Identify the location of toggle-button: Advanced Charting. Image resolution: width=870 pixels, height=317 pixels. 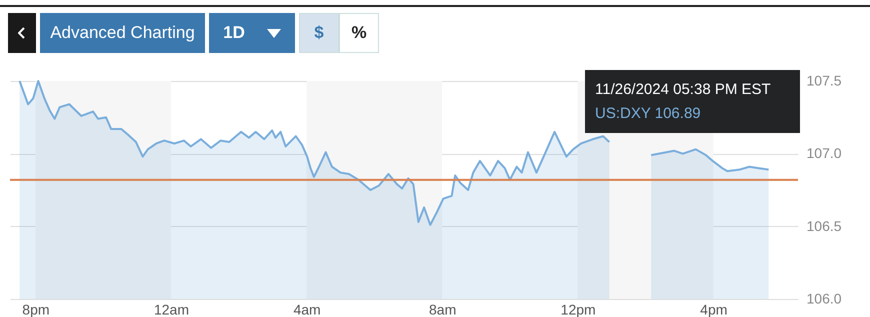
(122, 33).